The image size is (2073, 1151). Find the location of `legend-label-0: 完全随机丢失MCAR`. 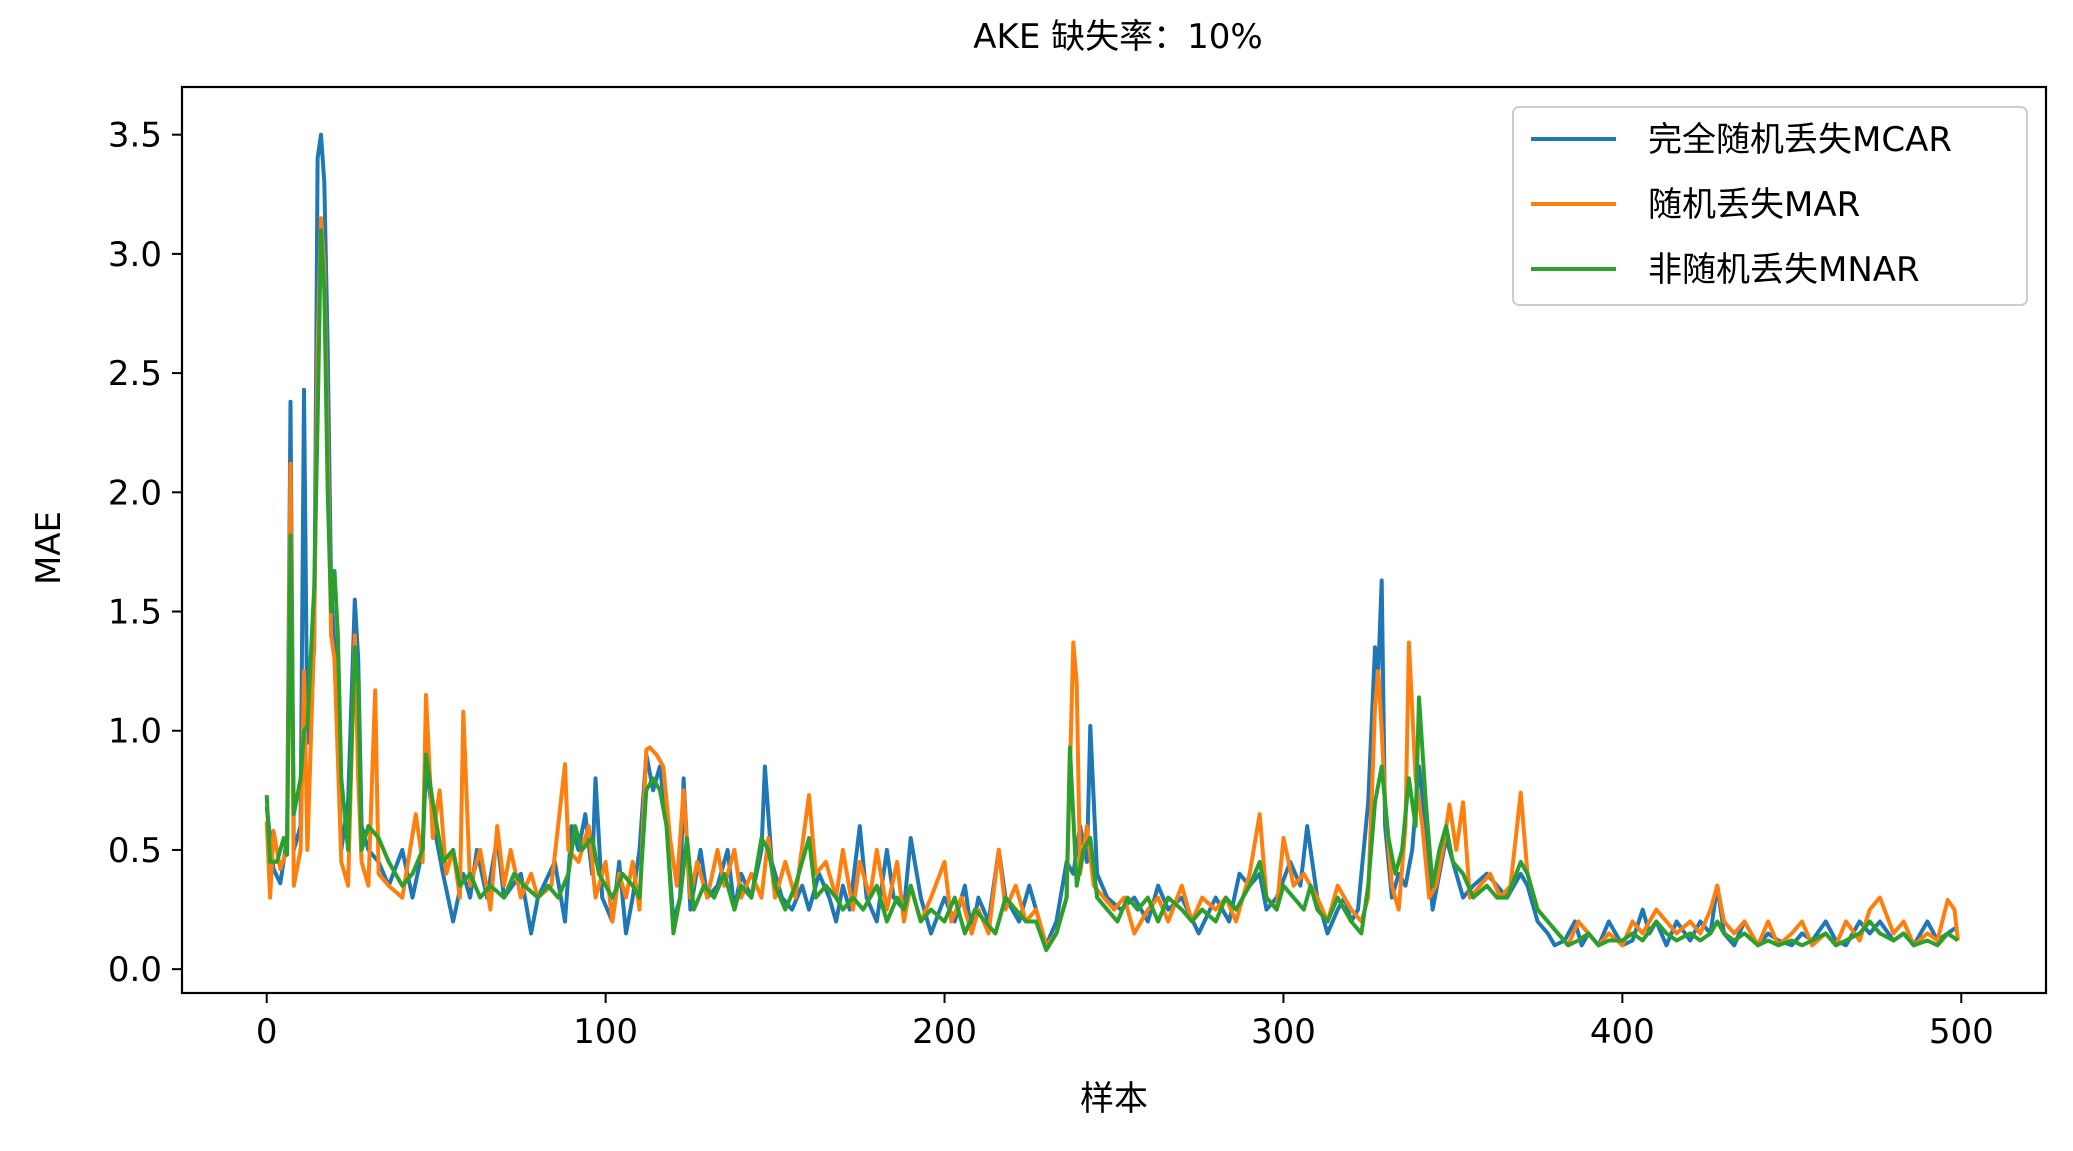

legend-label-0: 完全随机丢失MCAR is located at coordinates (1800, 140).